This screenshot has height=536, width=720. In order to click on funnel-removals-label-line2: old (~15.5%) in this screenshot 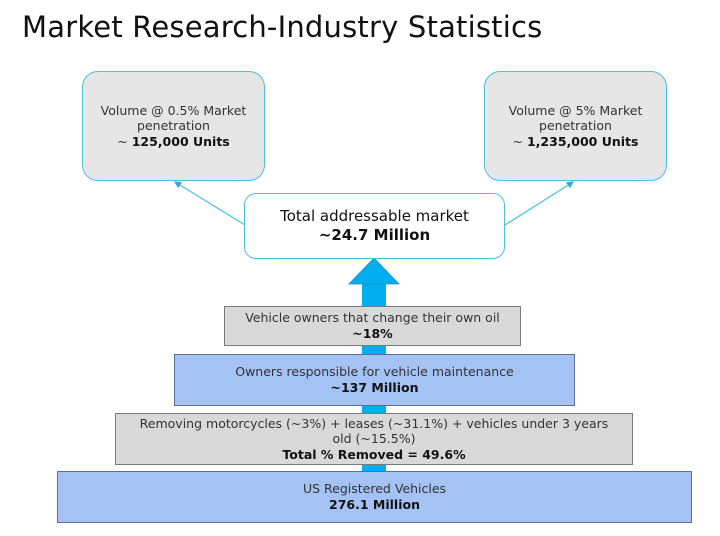, I will do `click(374, 439)`.